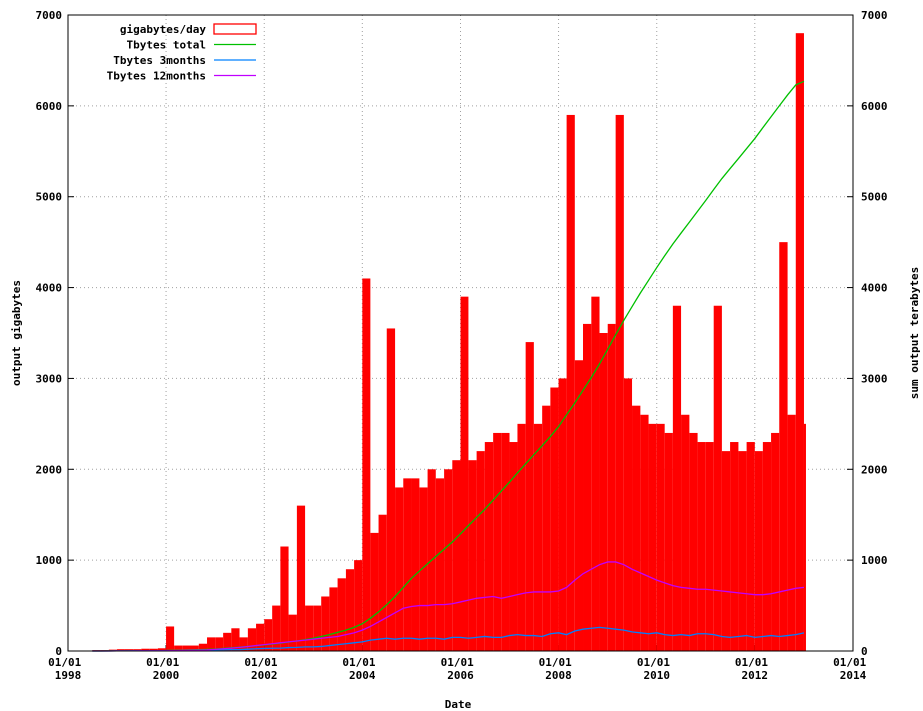  Describe the element at coordinates (853, 669) in the screenshot. I see `x-tick-label: 01/01 2014` at that location.